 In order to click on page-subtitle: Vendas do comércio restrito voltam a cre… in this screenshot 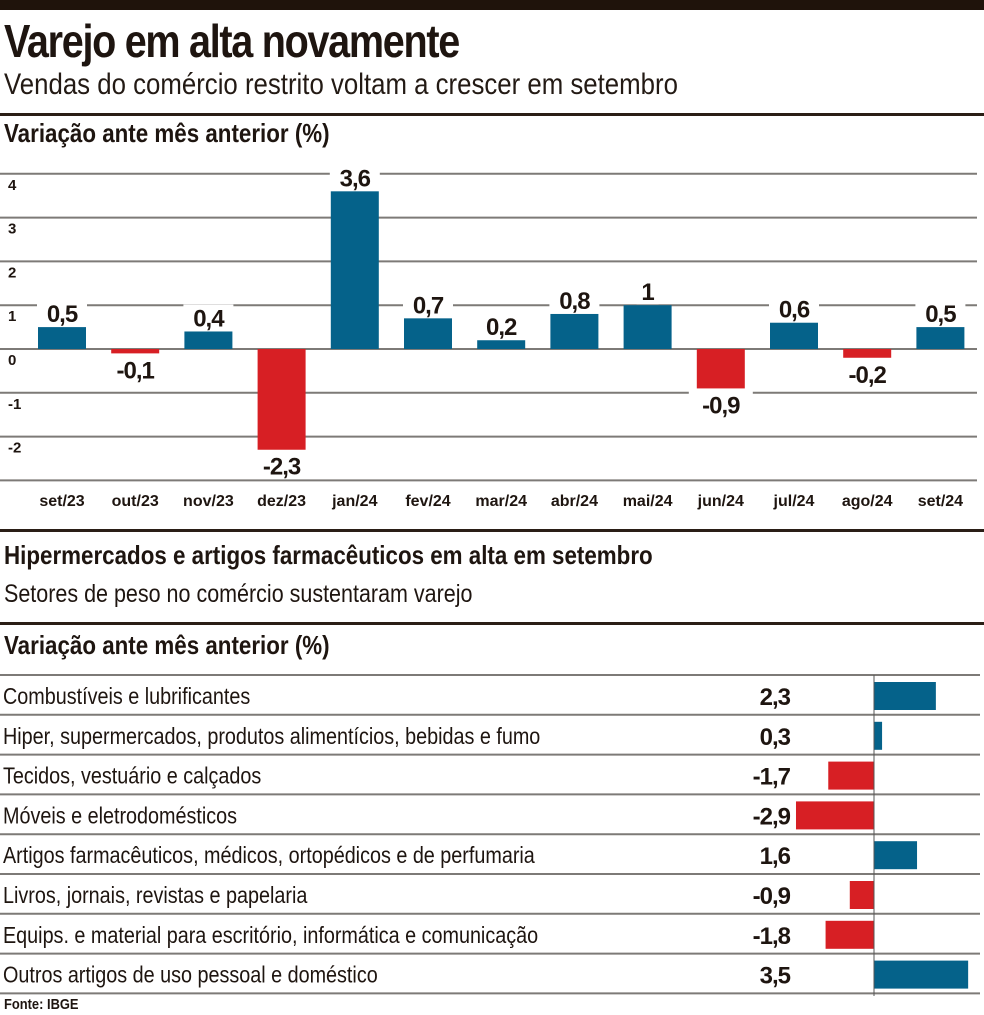, I will do `click(341, 84)`.